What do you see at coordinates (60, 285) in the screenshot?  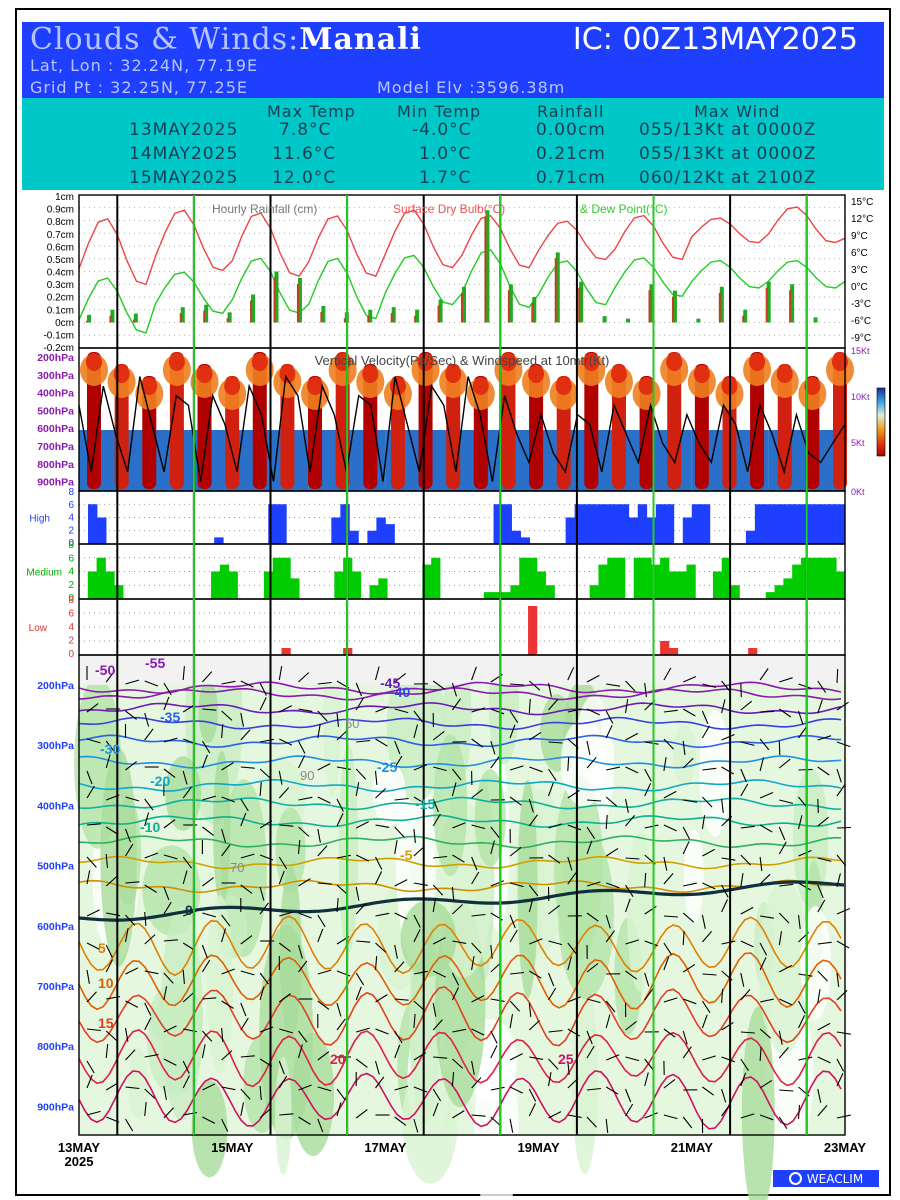 I see `rainfall-tick-label: 0.3cm` at bounding box center [60, 285].